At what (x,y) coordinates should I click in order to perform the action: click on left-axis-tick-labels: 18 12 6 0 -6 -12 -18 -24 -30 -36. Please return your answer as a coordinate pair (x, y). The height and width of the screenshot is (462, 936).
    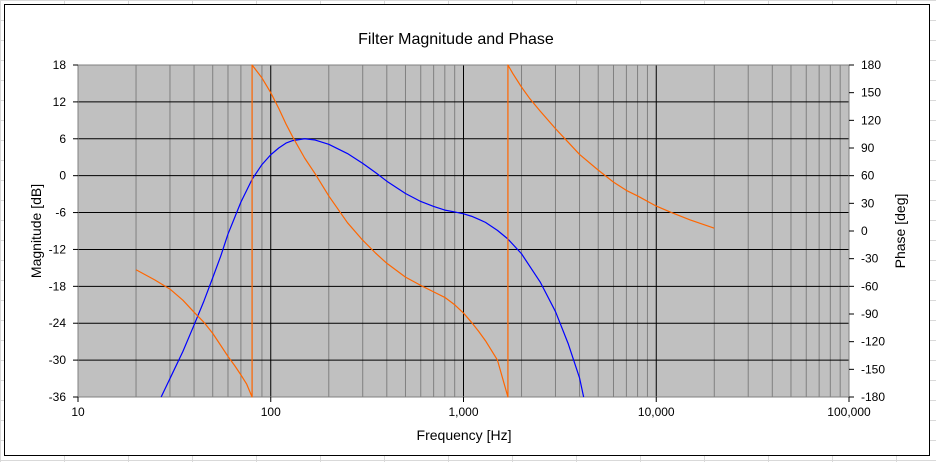
    Looking at the image, I should click on (63, 231).